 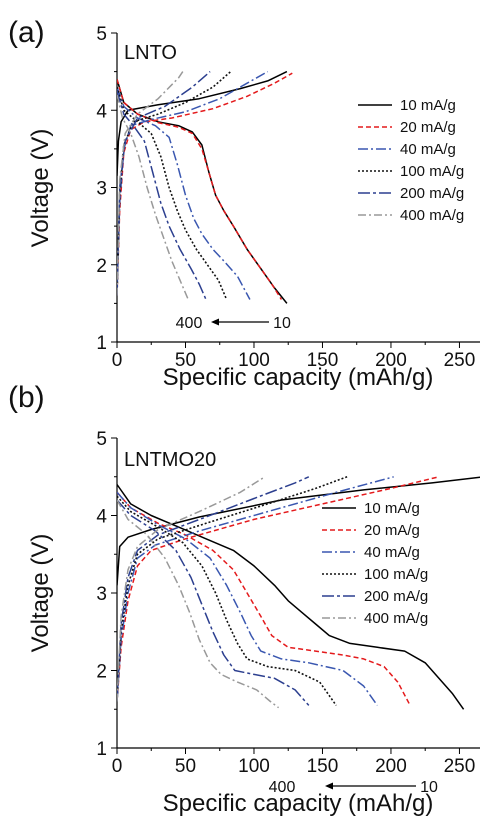 I want to click on sample-label: LNTMO20, so click(x=170, y=460).